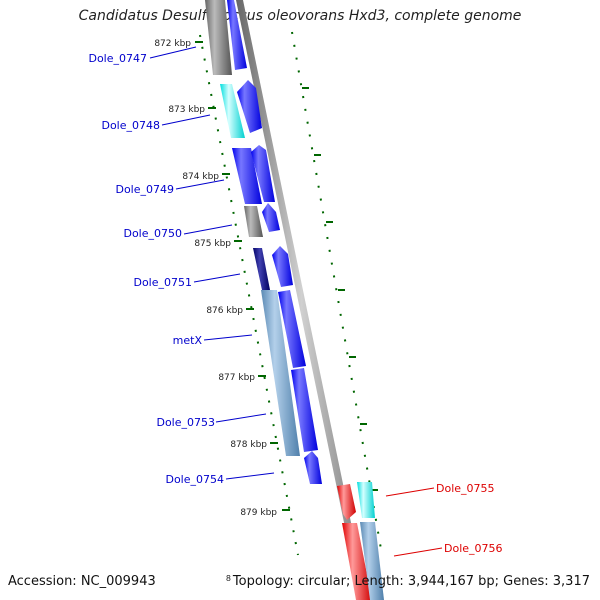  What do you see at coordinates (144, 189) in the screenshot?
I see `gene-label-dole0749: Dole_0749` at bounding box center [144, 189].